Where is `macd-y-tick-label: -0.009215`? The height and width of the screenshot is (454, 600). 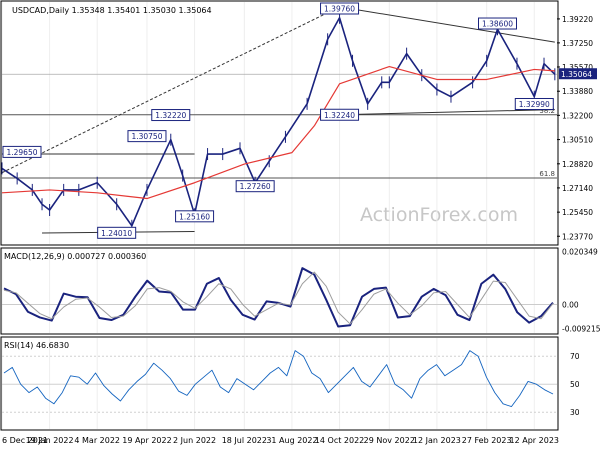
macd-y-tick-label: -0.009215 is located at coordinates (581, 328).